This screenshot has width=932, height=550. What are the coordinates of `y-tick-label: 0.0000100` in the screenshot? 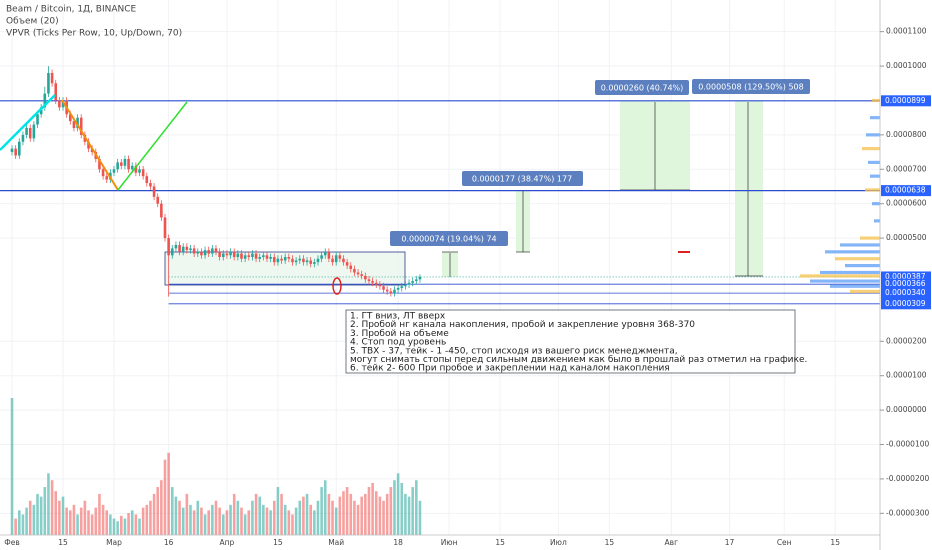 It's located at (906, 375).